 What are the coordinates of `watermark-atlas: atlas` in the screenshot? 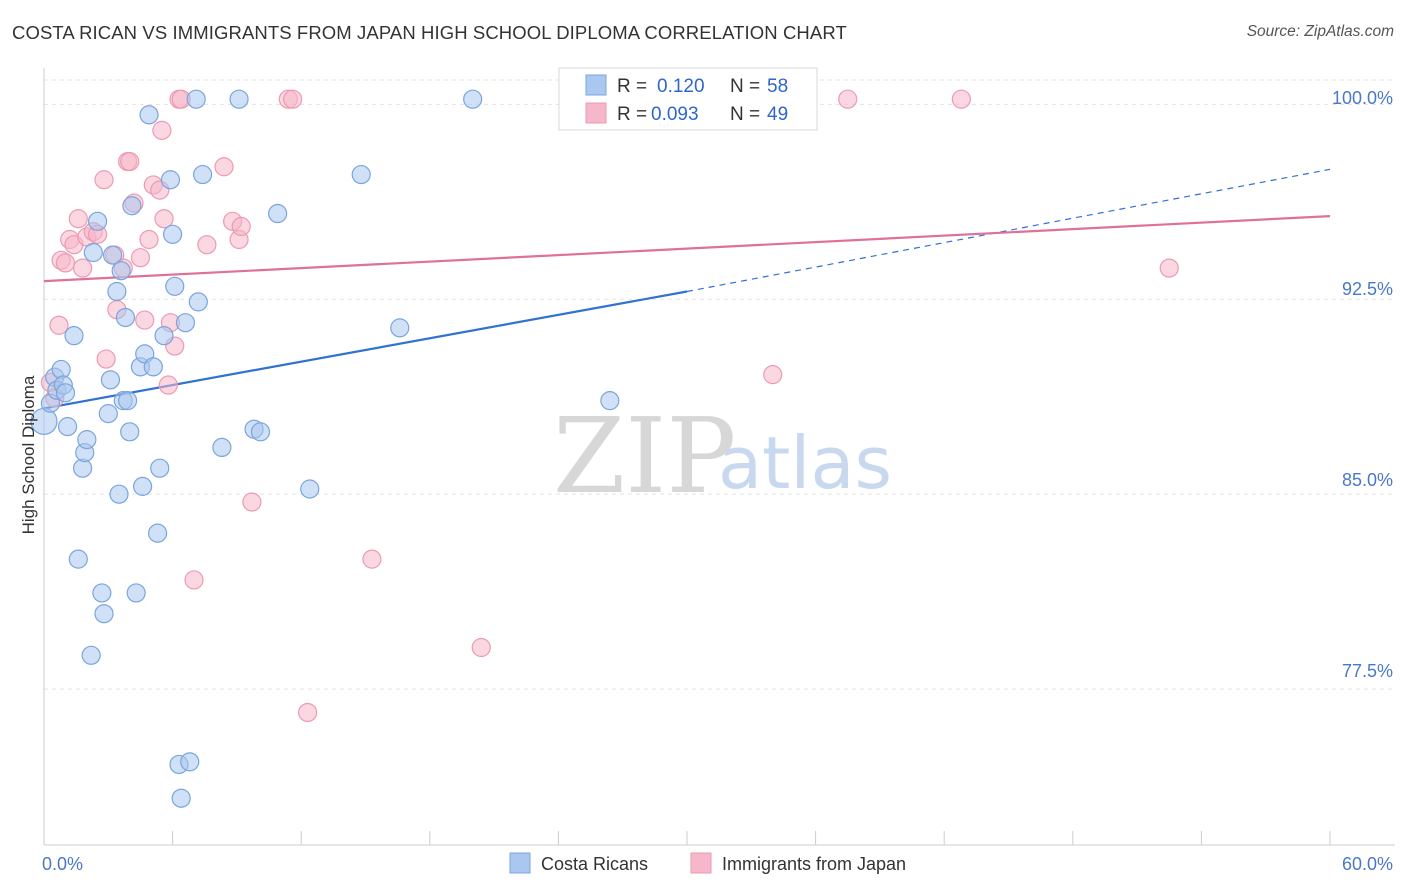 It's located at (805, 463).